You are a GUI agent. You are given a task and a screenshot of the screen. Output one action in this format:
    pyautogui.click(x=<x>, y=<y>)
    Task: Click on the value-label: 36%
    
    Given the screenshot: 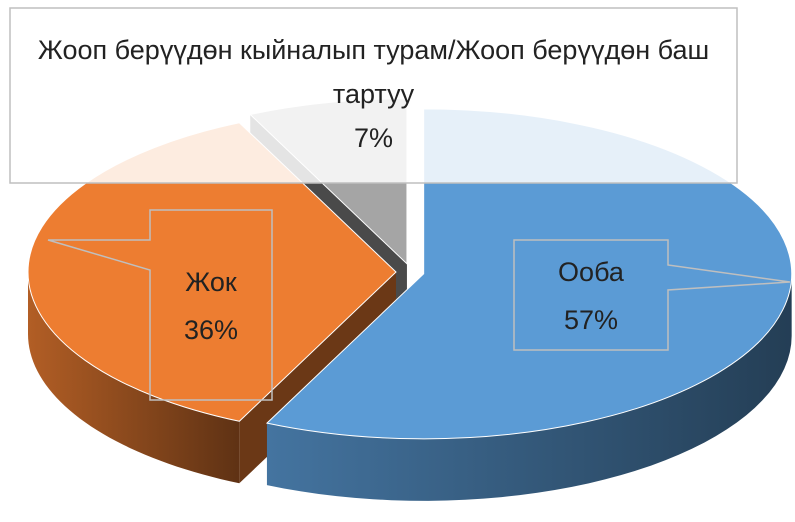 What is the action you would take?
    pyautogui.click(x=211, y=330)
    